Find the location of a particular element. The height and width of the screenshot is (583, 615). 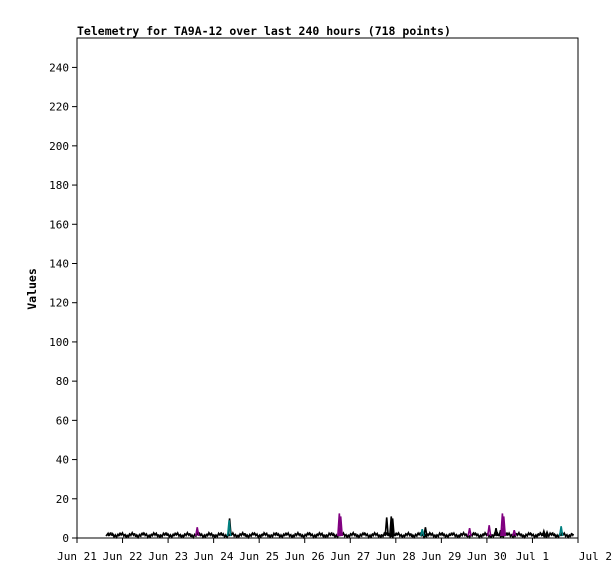

y-tick-label: 240 is located at coordinates (59, 67).